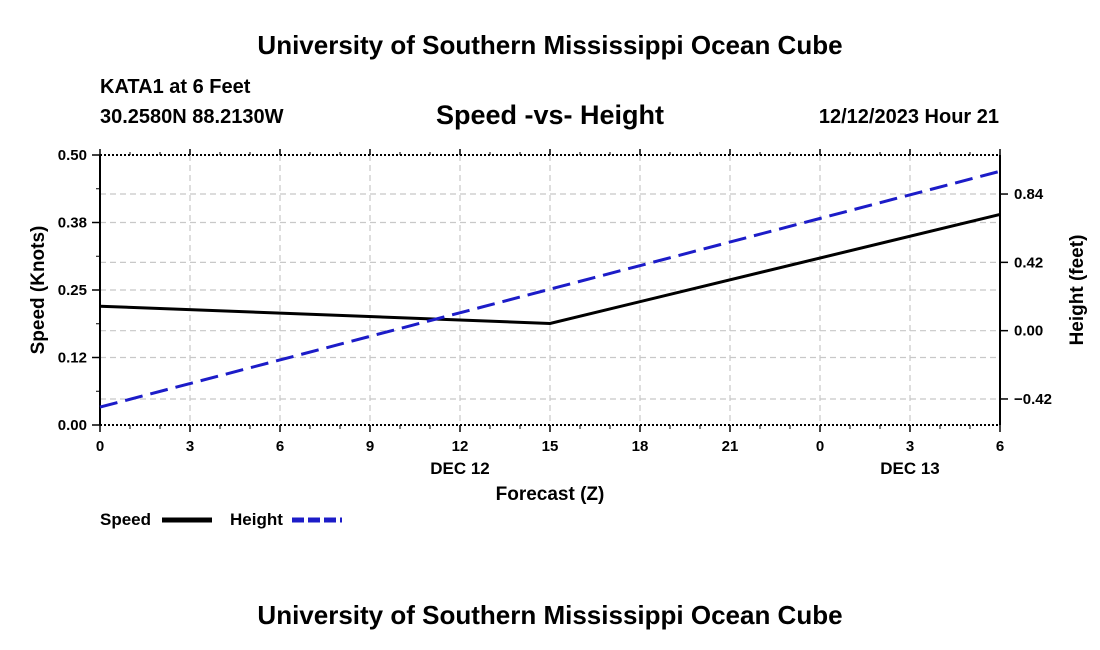  I want to click on forecast-datetime: 12/12/2023 Hour 21, so click(908, 117).